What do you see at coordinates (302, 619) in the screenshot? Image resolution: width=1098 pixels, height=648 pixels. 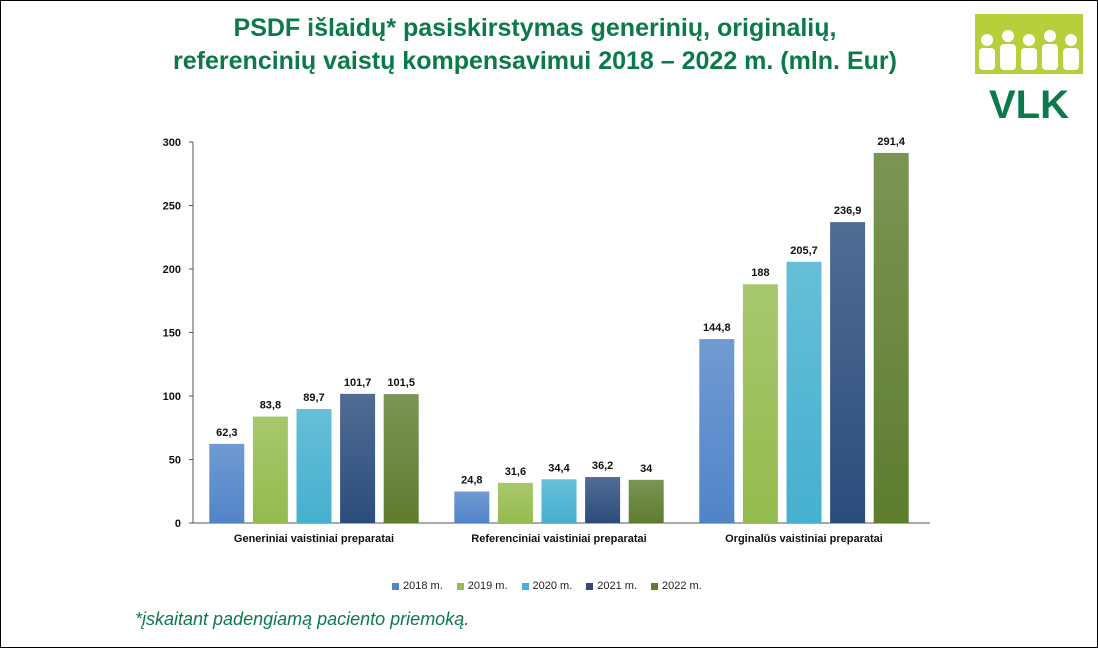 I see `footnote: *įskaitant padengiamą paciento priemoką.` at bounding box center [302, 619].